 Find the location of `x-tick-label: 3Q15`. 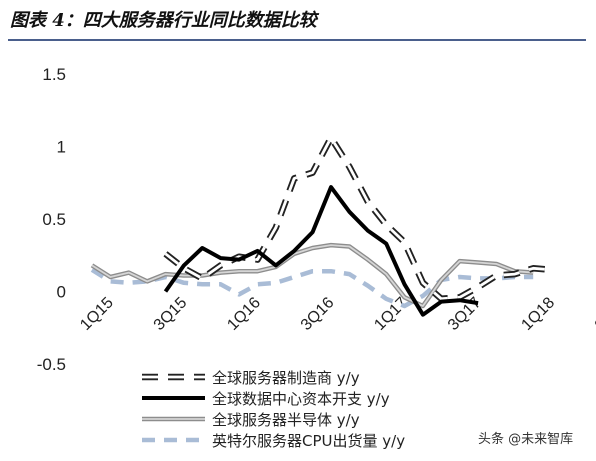

x-tick-label: 3Q15 is located at coordinates (171, 314).